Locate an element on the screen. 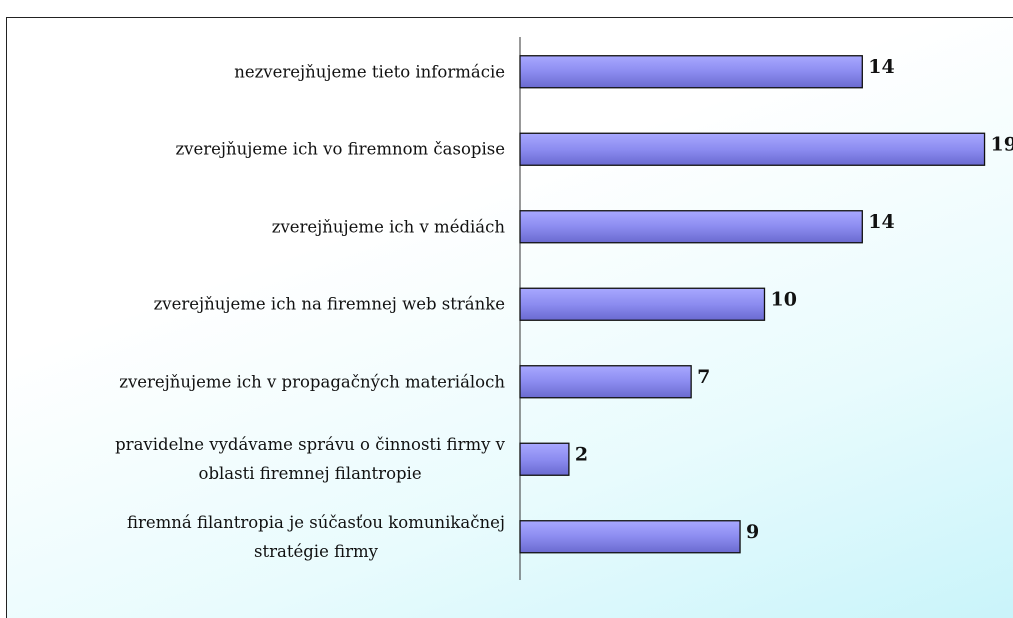 Image resolution: width=1013 pixels, height=618 pixels. value-label: 2 is located at coordinates (581, 454).